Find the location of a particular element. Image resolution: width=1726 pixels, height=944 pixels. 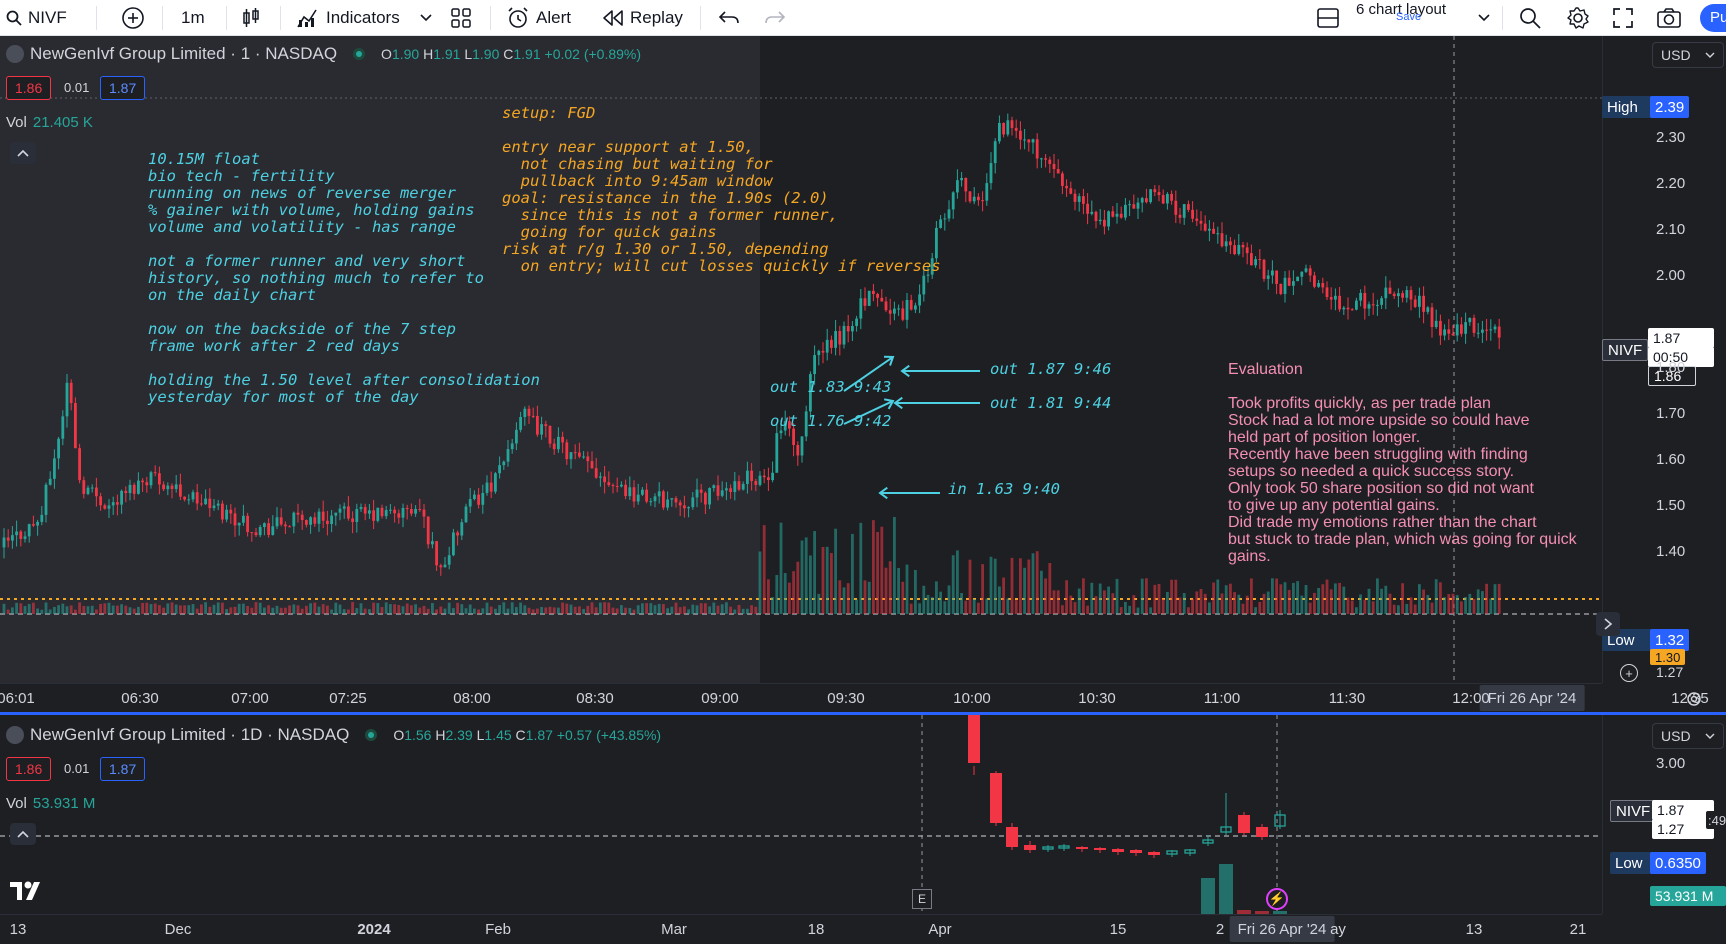

pane2-title: NewGenIvf Group Limited · 1D · NASDAQ is located at coordinates (190, 734).